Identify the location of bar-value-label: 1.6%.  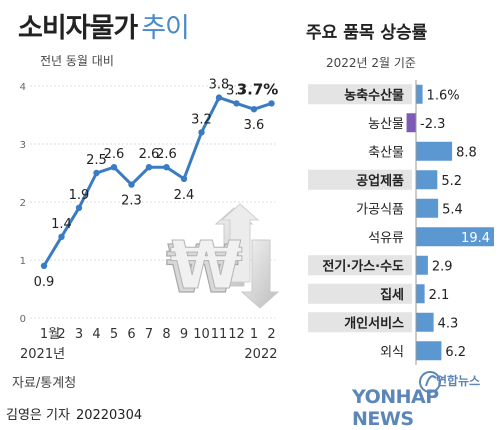
(443, 95).